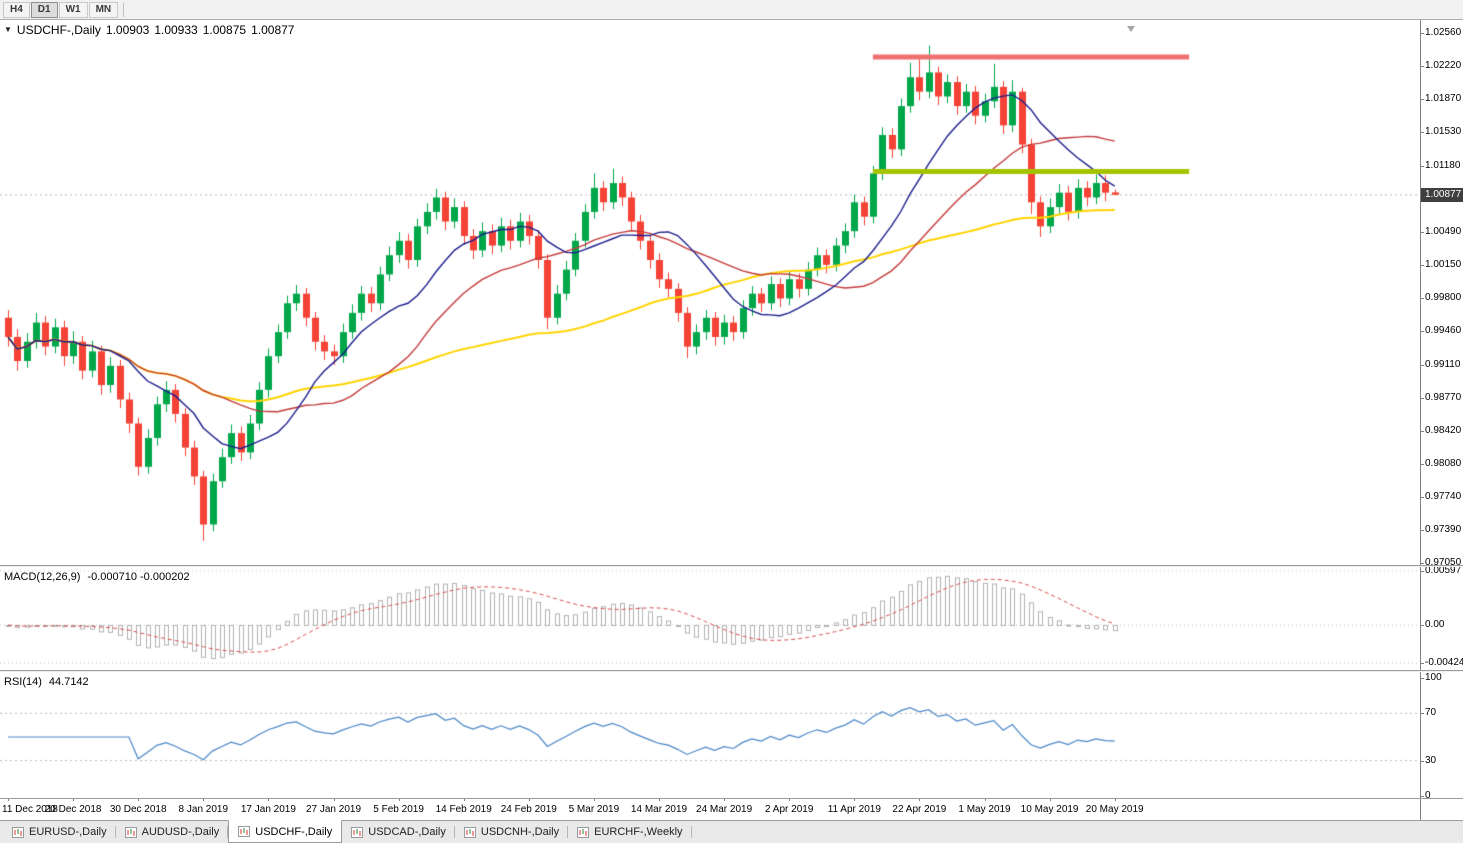  What do you see at coordinates (58, 30) in the screenshot?
I see `chart-symbol-label: USDCHF-,Daily` at bounding box center [58, 30].